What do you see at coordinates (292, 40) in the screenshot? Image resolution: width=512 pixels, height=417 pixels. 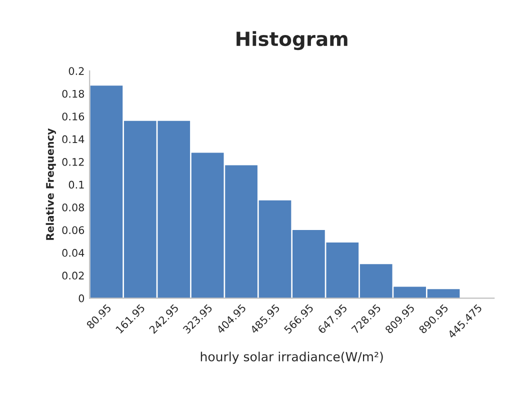 I see `chart-title: Histogram` at bounding box center [292, 40].